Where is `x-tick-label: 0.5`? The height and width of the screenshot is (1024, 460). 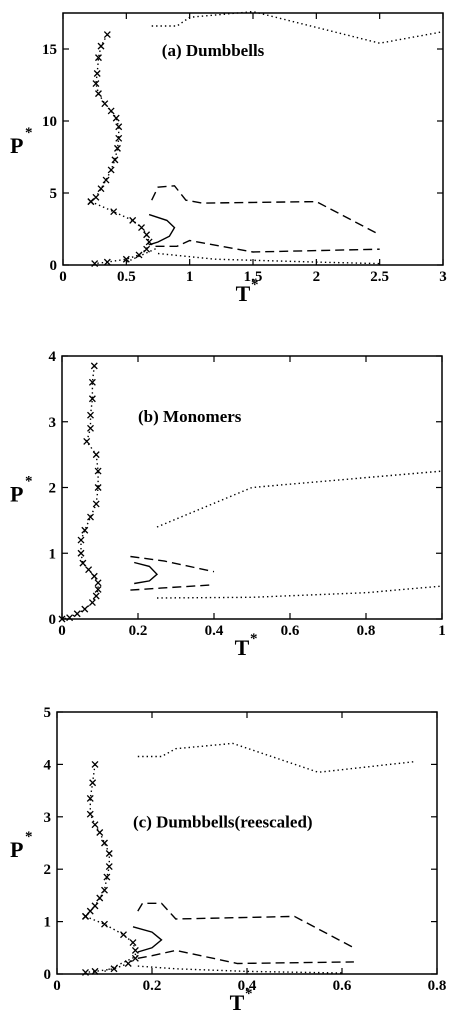 x-tick-label: 0.5 is located at coordinates (126, 277).